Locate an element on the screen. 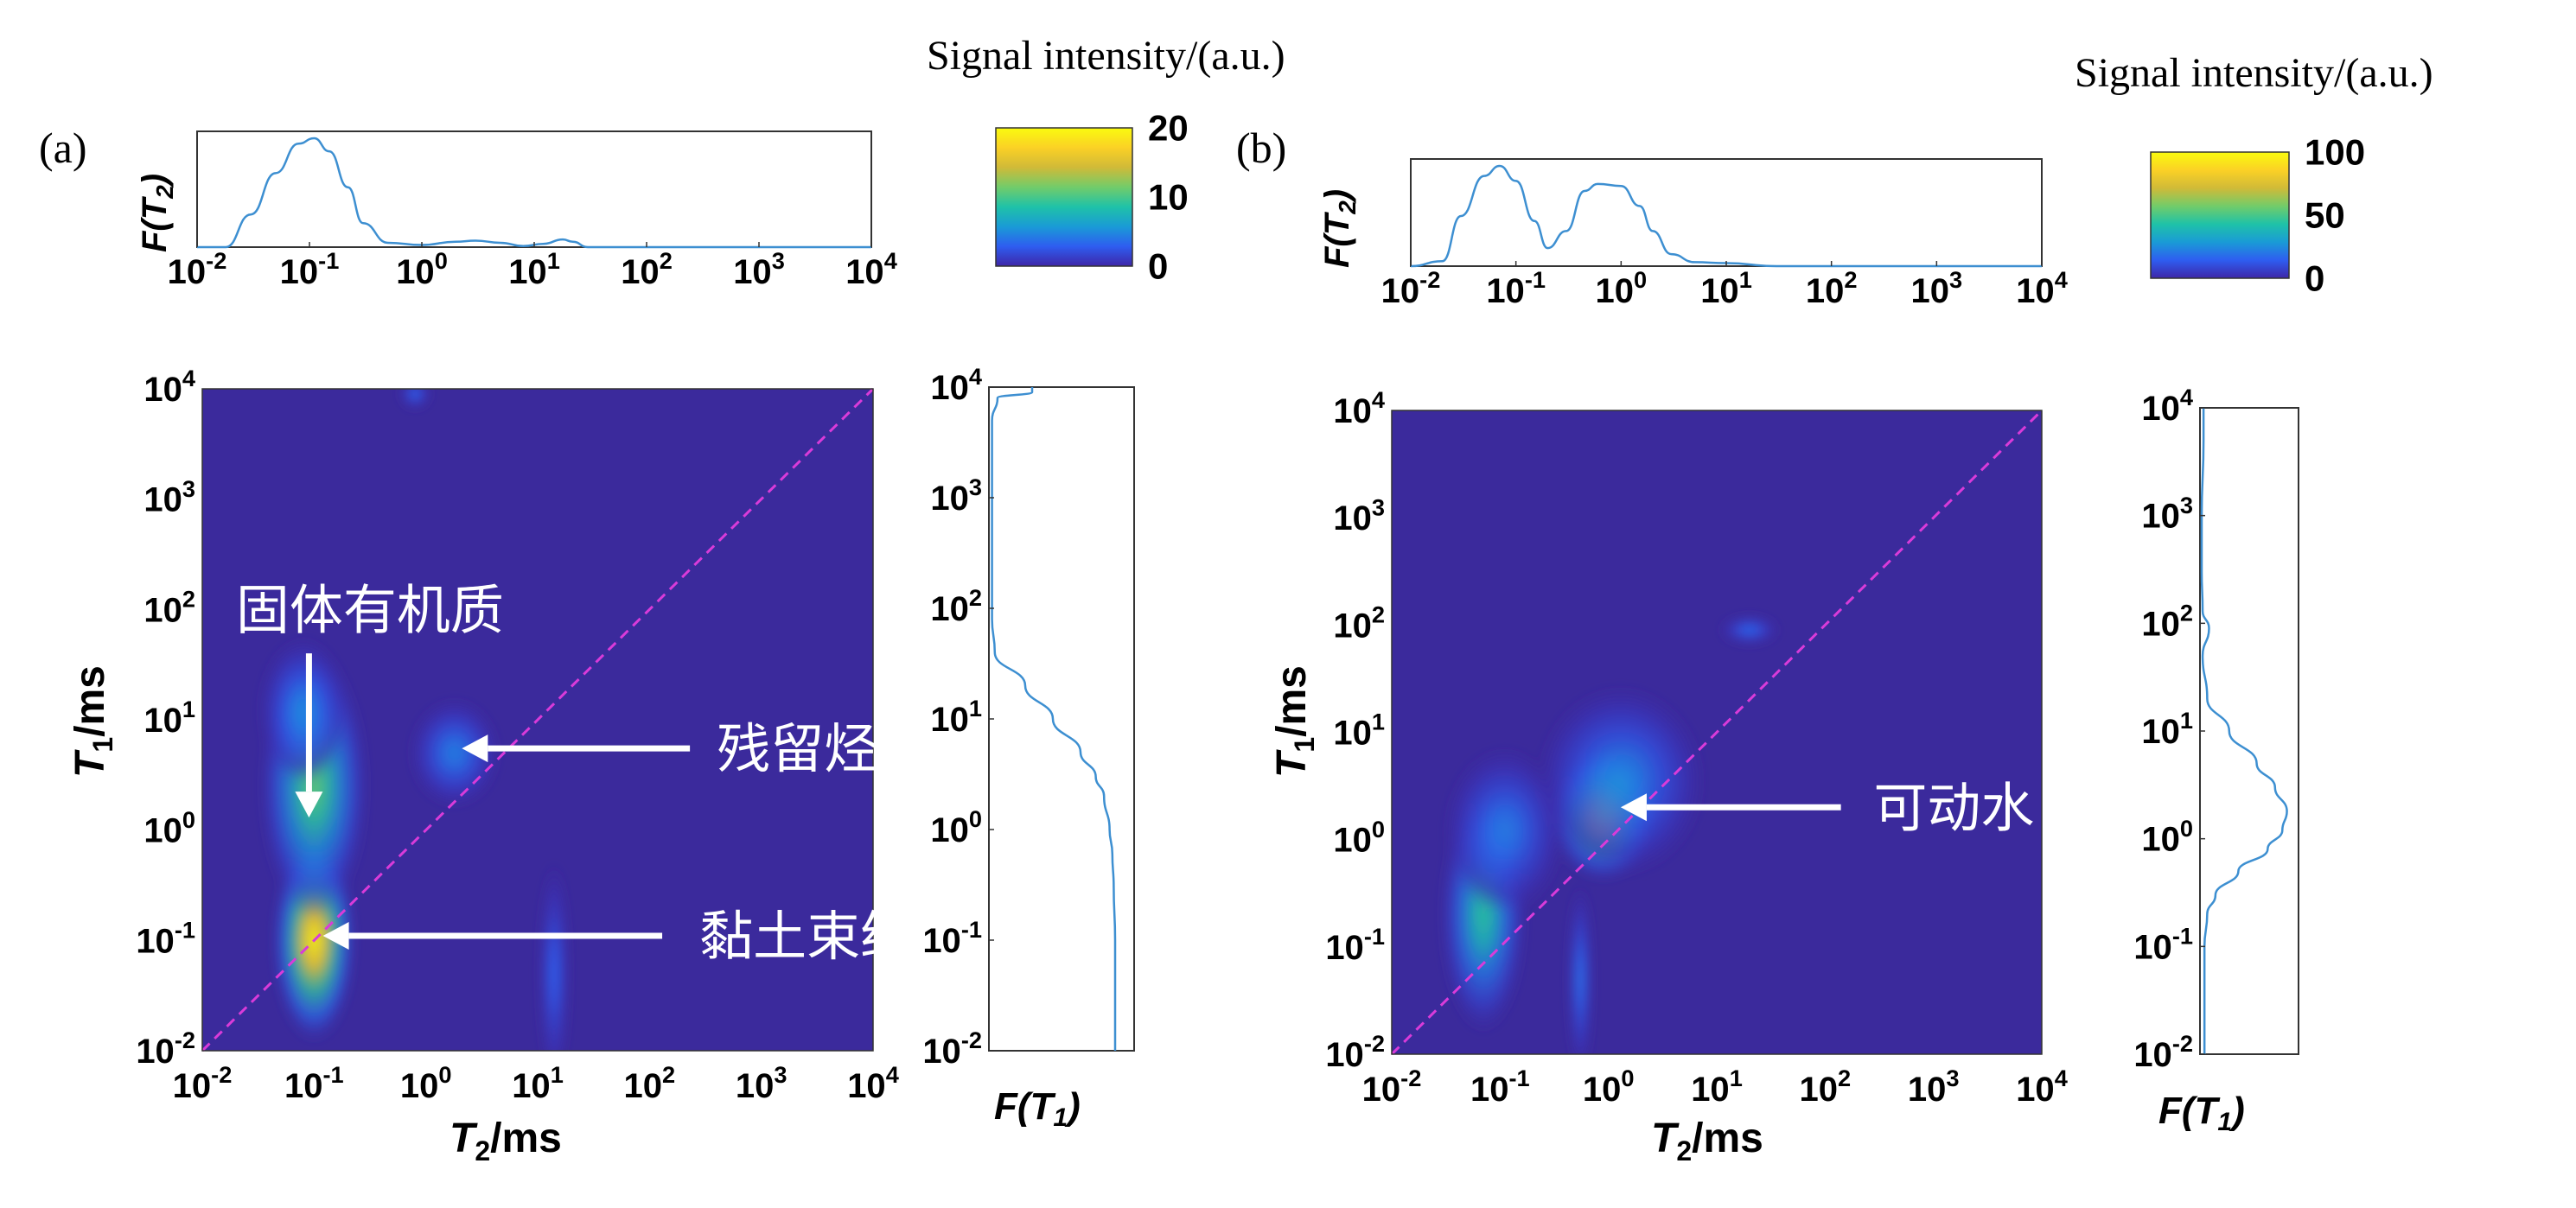  right-marginal-b-frame is located at coordinates (2249, 731).